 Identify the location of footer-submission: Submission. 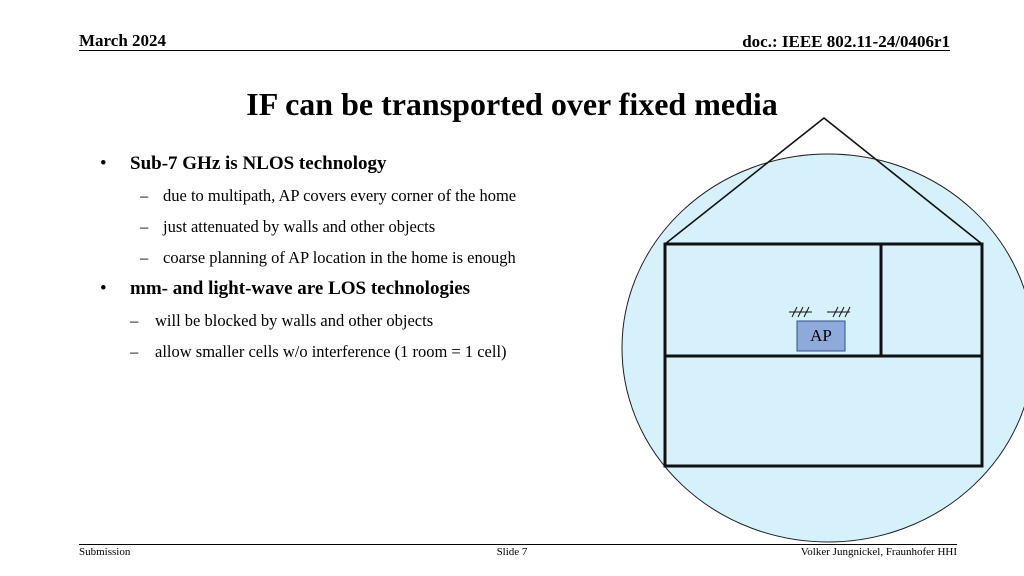
(105, 552).